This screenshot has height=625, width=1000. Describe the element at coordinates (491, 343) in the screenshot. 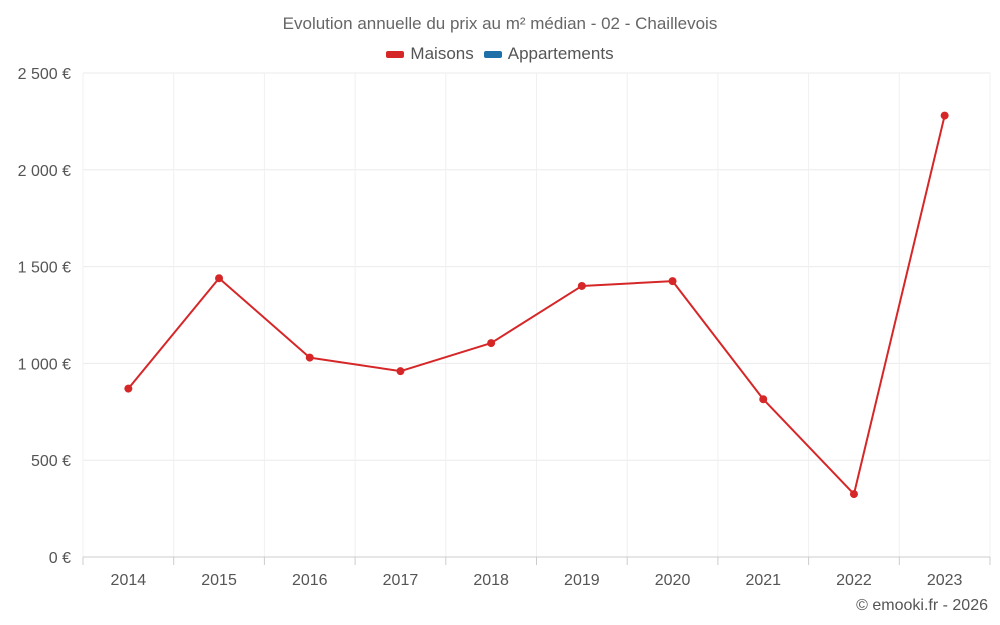

I see `data-point-maisons-2018` at that location.